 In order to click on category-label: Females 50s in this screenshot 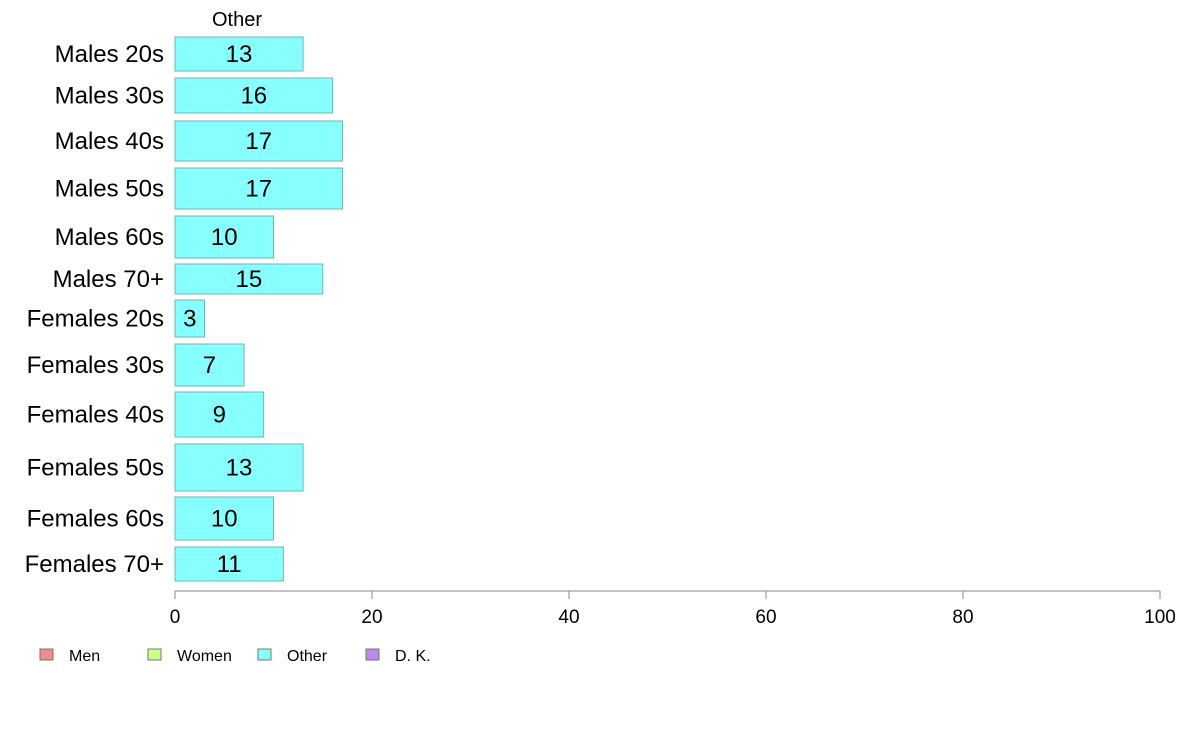, I will do `click(95, 468)`.